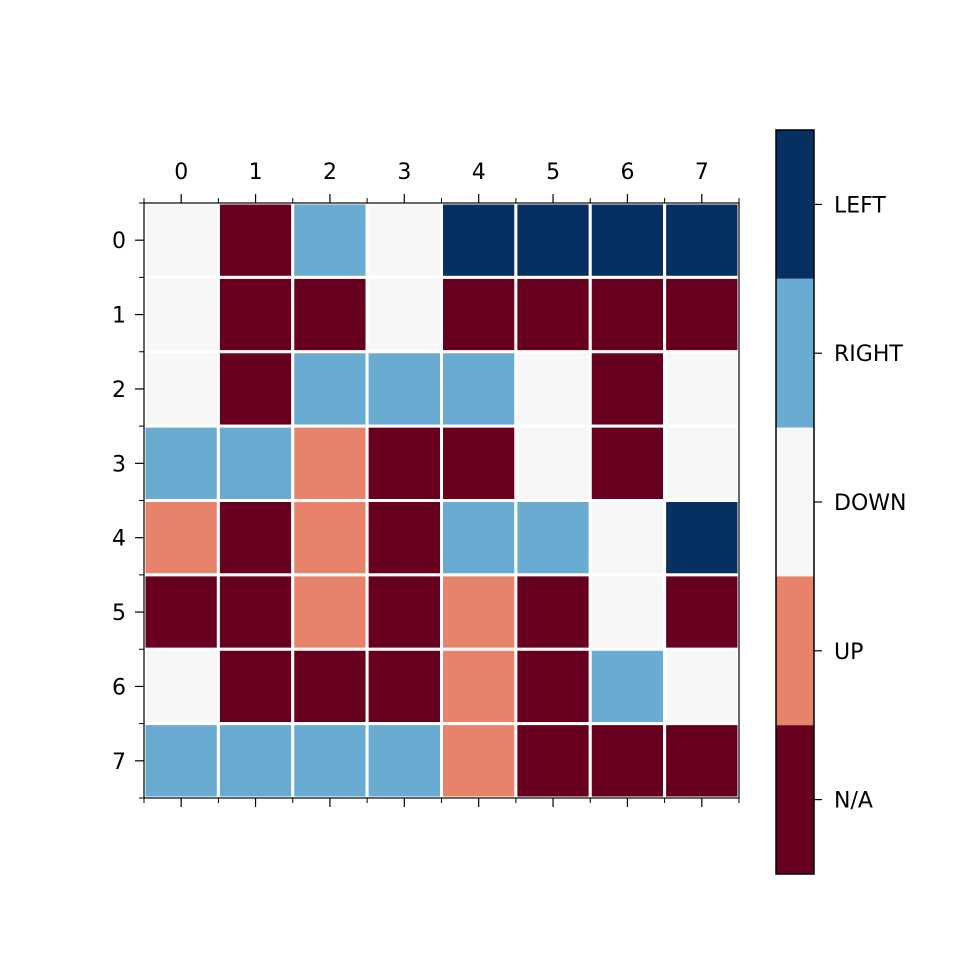 Image resolution: width=960 pixels, height=960 pixels. What do you see at coordinates (479, 686) in the screenshot?
I see `heatmap-cell-r6-c4` at bounding box center [479, 686].